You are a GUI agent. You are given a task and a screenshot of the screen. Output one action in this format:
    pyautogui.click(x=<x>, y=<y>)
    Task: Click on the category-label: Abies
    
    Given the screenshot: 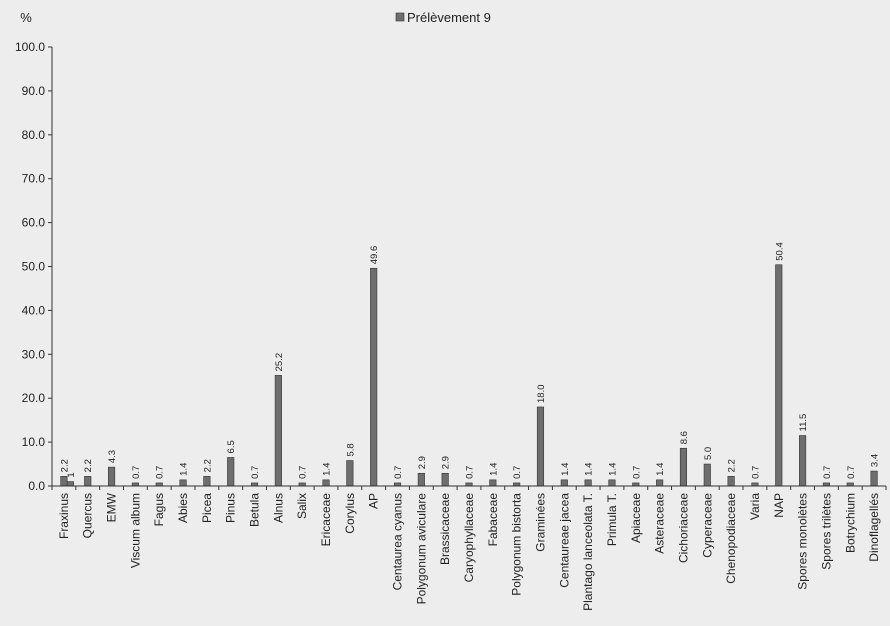 What is the action you would take?
    pyautogui.click(x=183, y=508)
    